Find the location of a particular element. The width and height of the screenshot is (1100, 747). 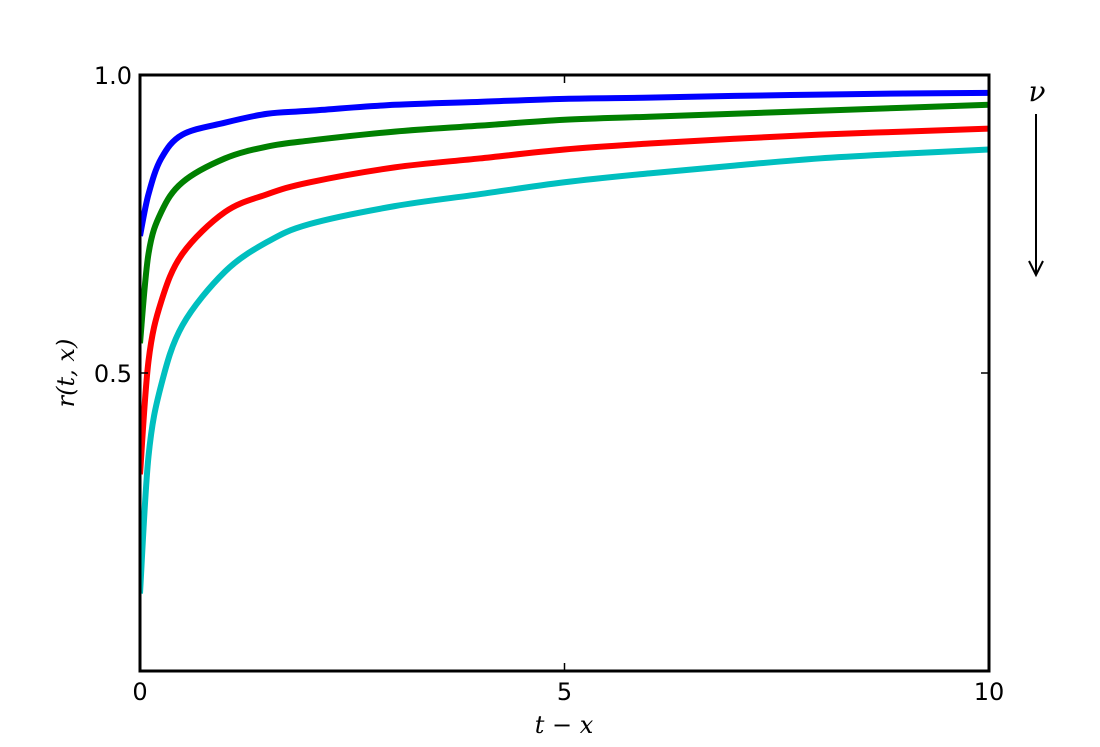

x-axis-label: t − x is located at coordinates (564, 725).